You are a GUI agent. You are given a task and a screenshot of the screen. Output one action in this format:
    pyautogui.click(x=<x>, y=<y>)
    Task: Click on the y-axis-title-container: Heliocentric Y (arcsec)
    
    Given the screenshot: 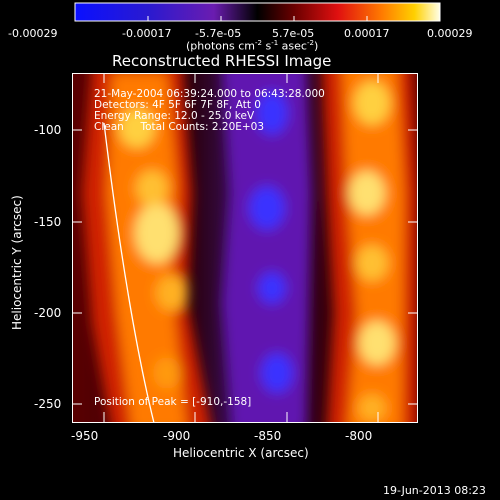 What is the action you would take?
    pyautogui.click(x=17, y=262)
    